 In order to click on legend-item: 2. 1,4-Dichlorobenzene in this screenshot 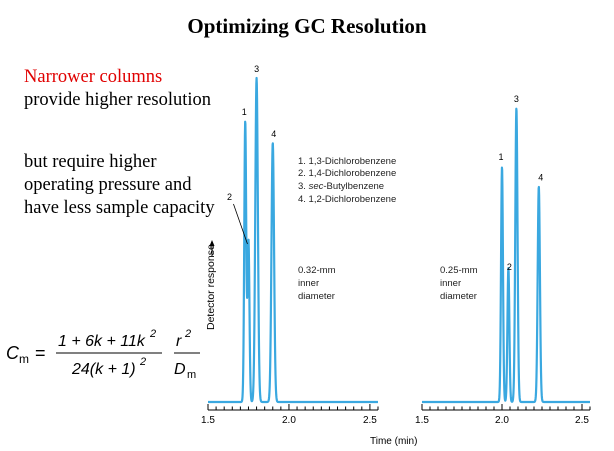, I will do `click(347, 173)`.